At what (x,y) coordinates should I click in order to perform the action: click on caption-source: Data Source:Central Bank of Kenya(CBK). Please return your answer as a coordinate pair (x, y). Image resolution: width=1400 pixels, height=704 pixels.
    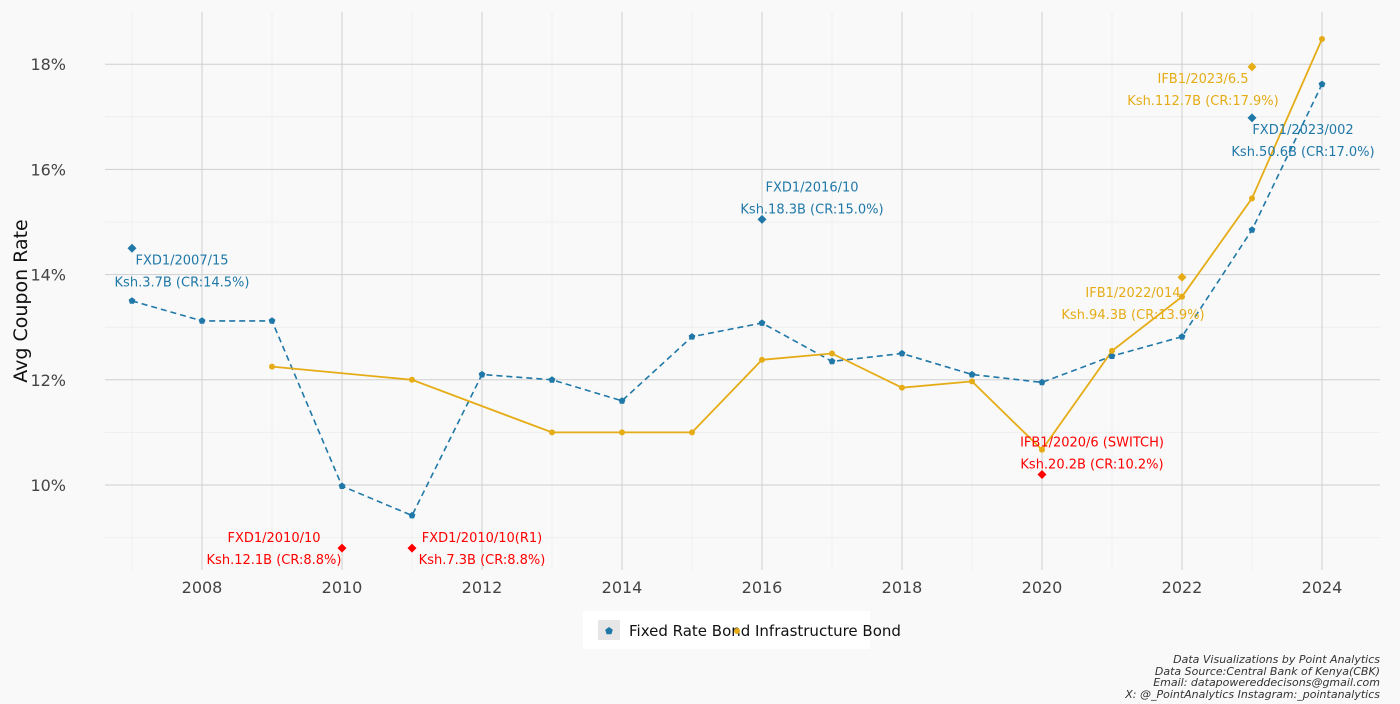
    Looking at the image, I should click on (1267, 671).